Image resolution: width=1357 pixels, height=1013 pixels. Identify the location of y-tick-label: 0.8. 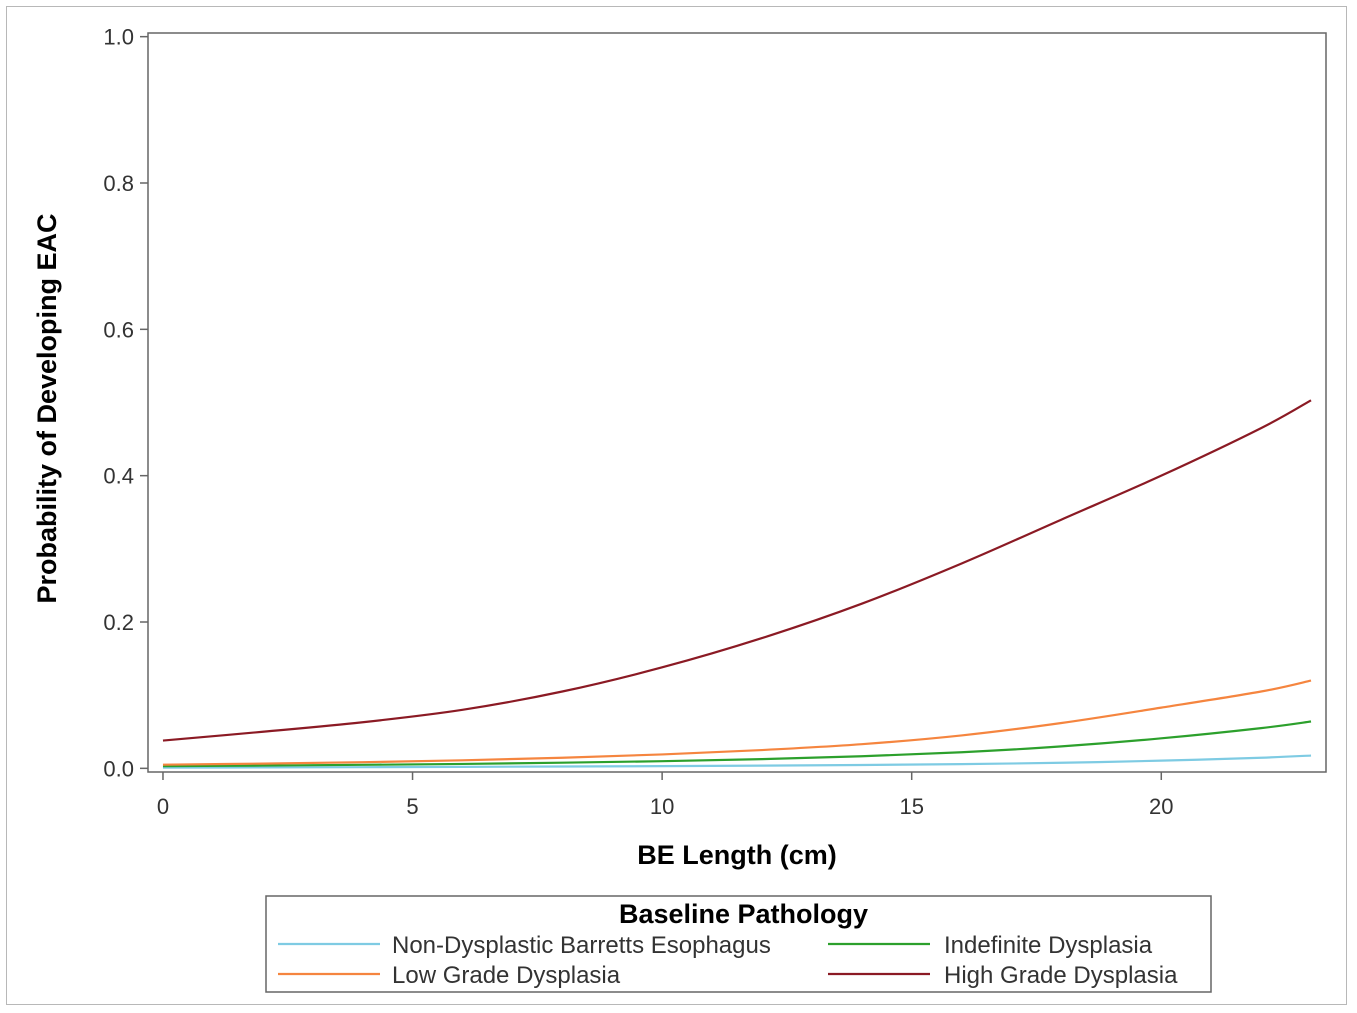
(118, 183).